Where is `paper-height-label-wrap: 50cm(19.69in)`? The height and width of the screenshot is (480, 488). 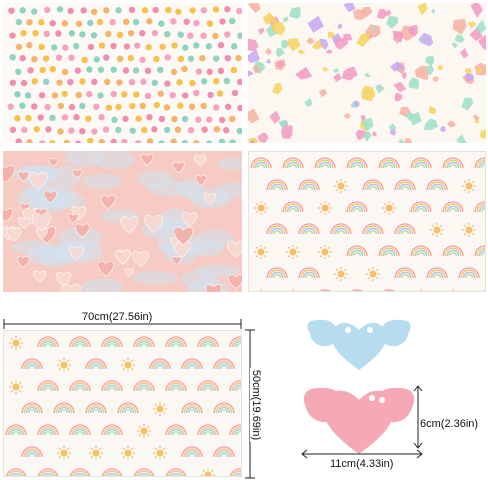 paper-height-label-wrap: 50cm(19.69in) is located at coordinates (256, 405).